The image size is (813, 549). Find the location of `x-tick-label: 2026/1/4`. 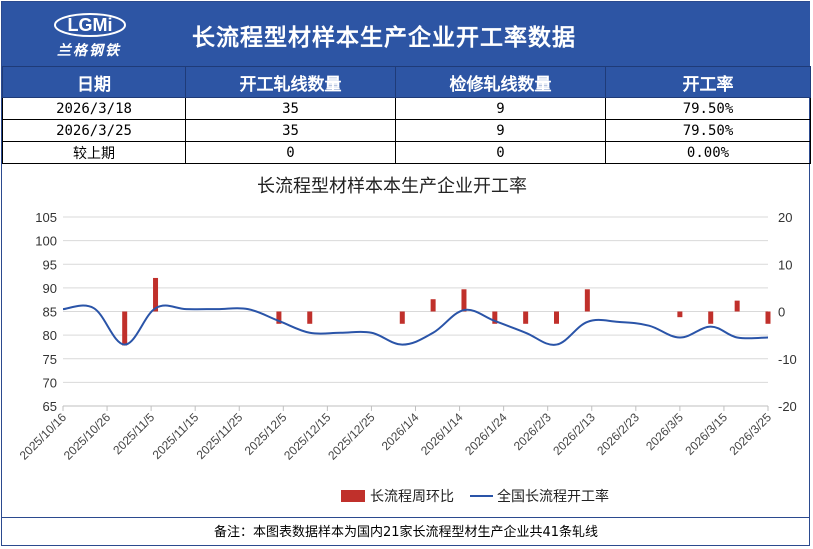

x-tick-label: 2026/1/4 is located at coordinates (400, 431).